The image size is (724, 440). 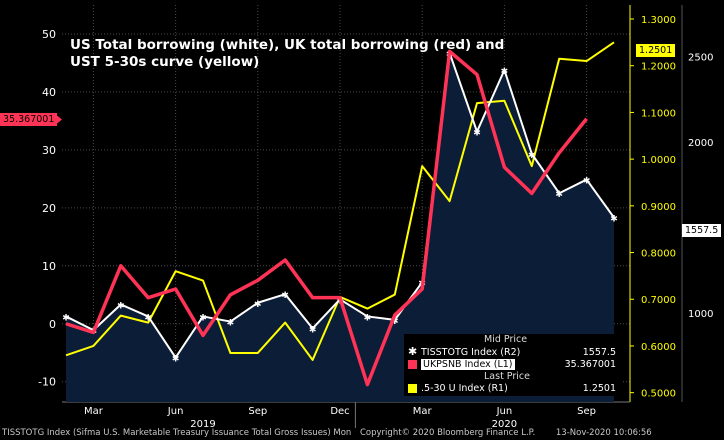 What do you see at coordinates (448, 433) in the screenshot?
I see `footer-copyright: Copyright© 2020 Bloomberg Finance L.P.` at bounding box center [448, 433].